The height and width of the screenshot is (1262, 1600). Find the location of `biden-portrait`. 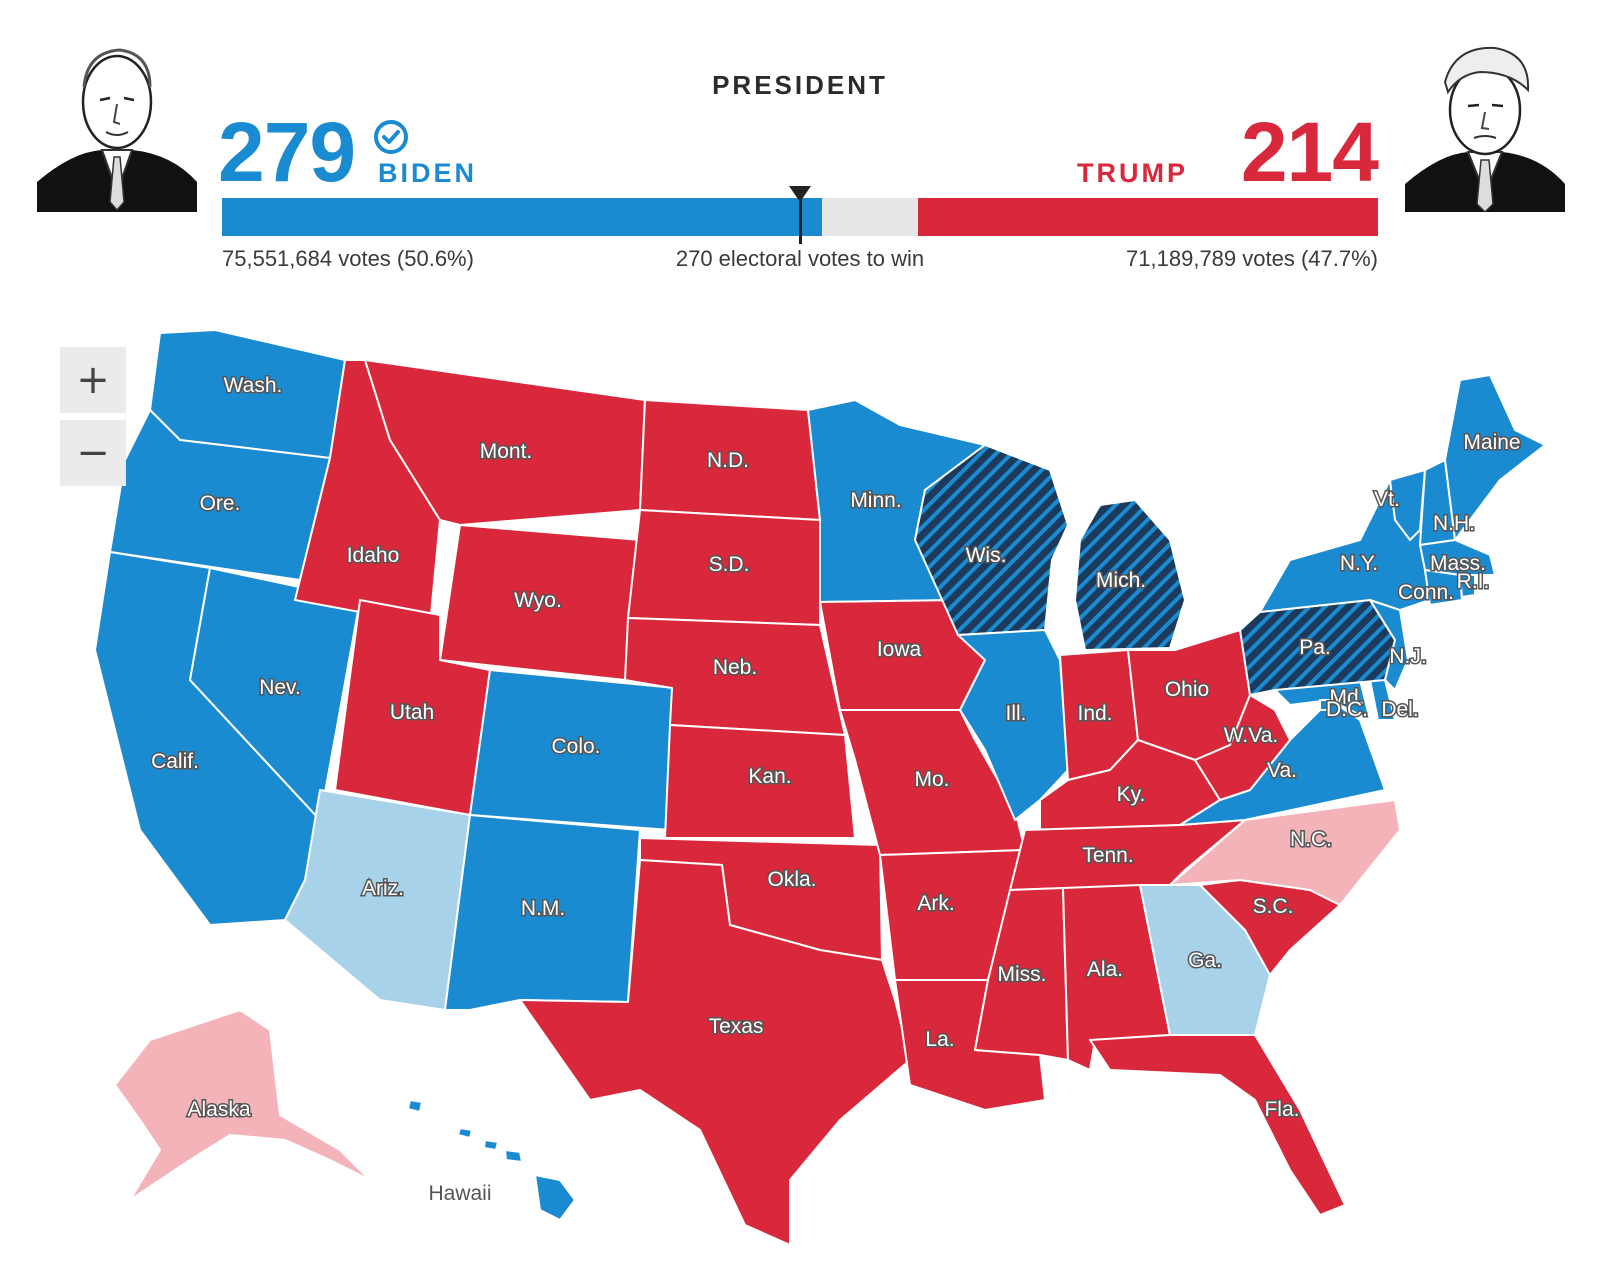

biden-portrait is located at coordinates (117, 130).